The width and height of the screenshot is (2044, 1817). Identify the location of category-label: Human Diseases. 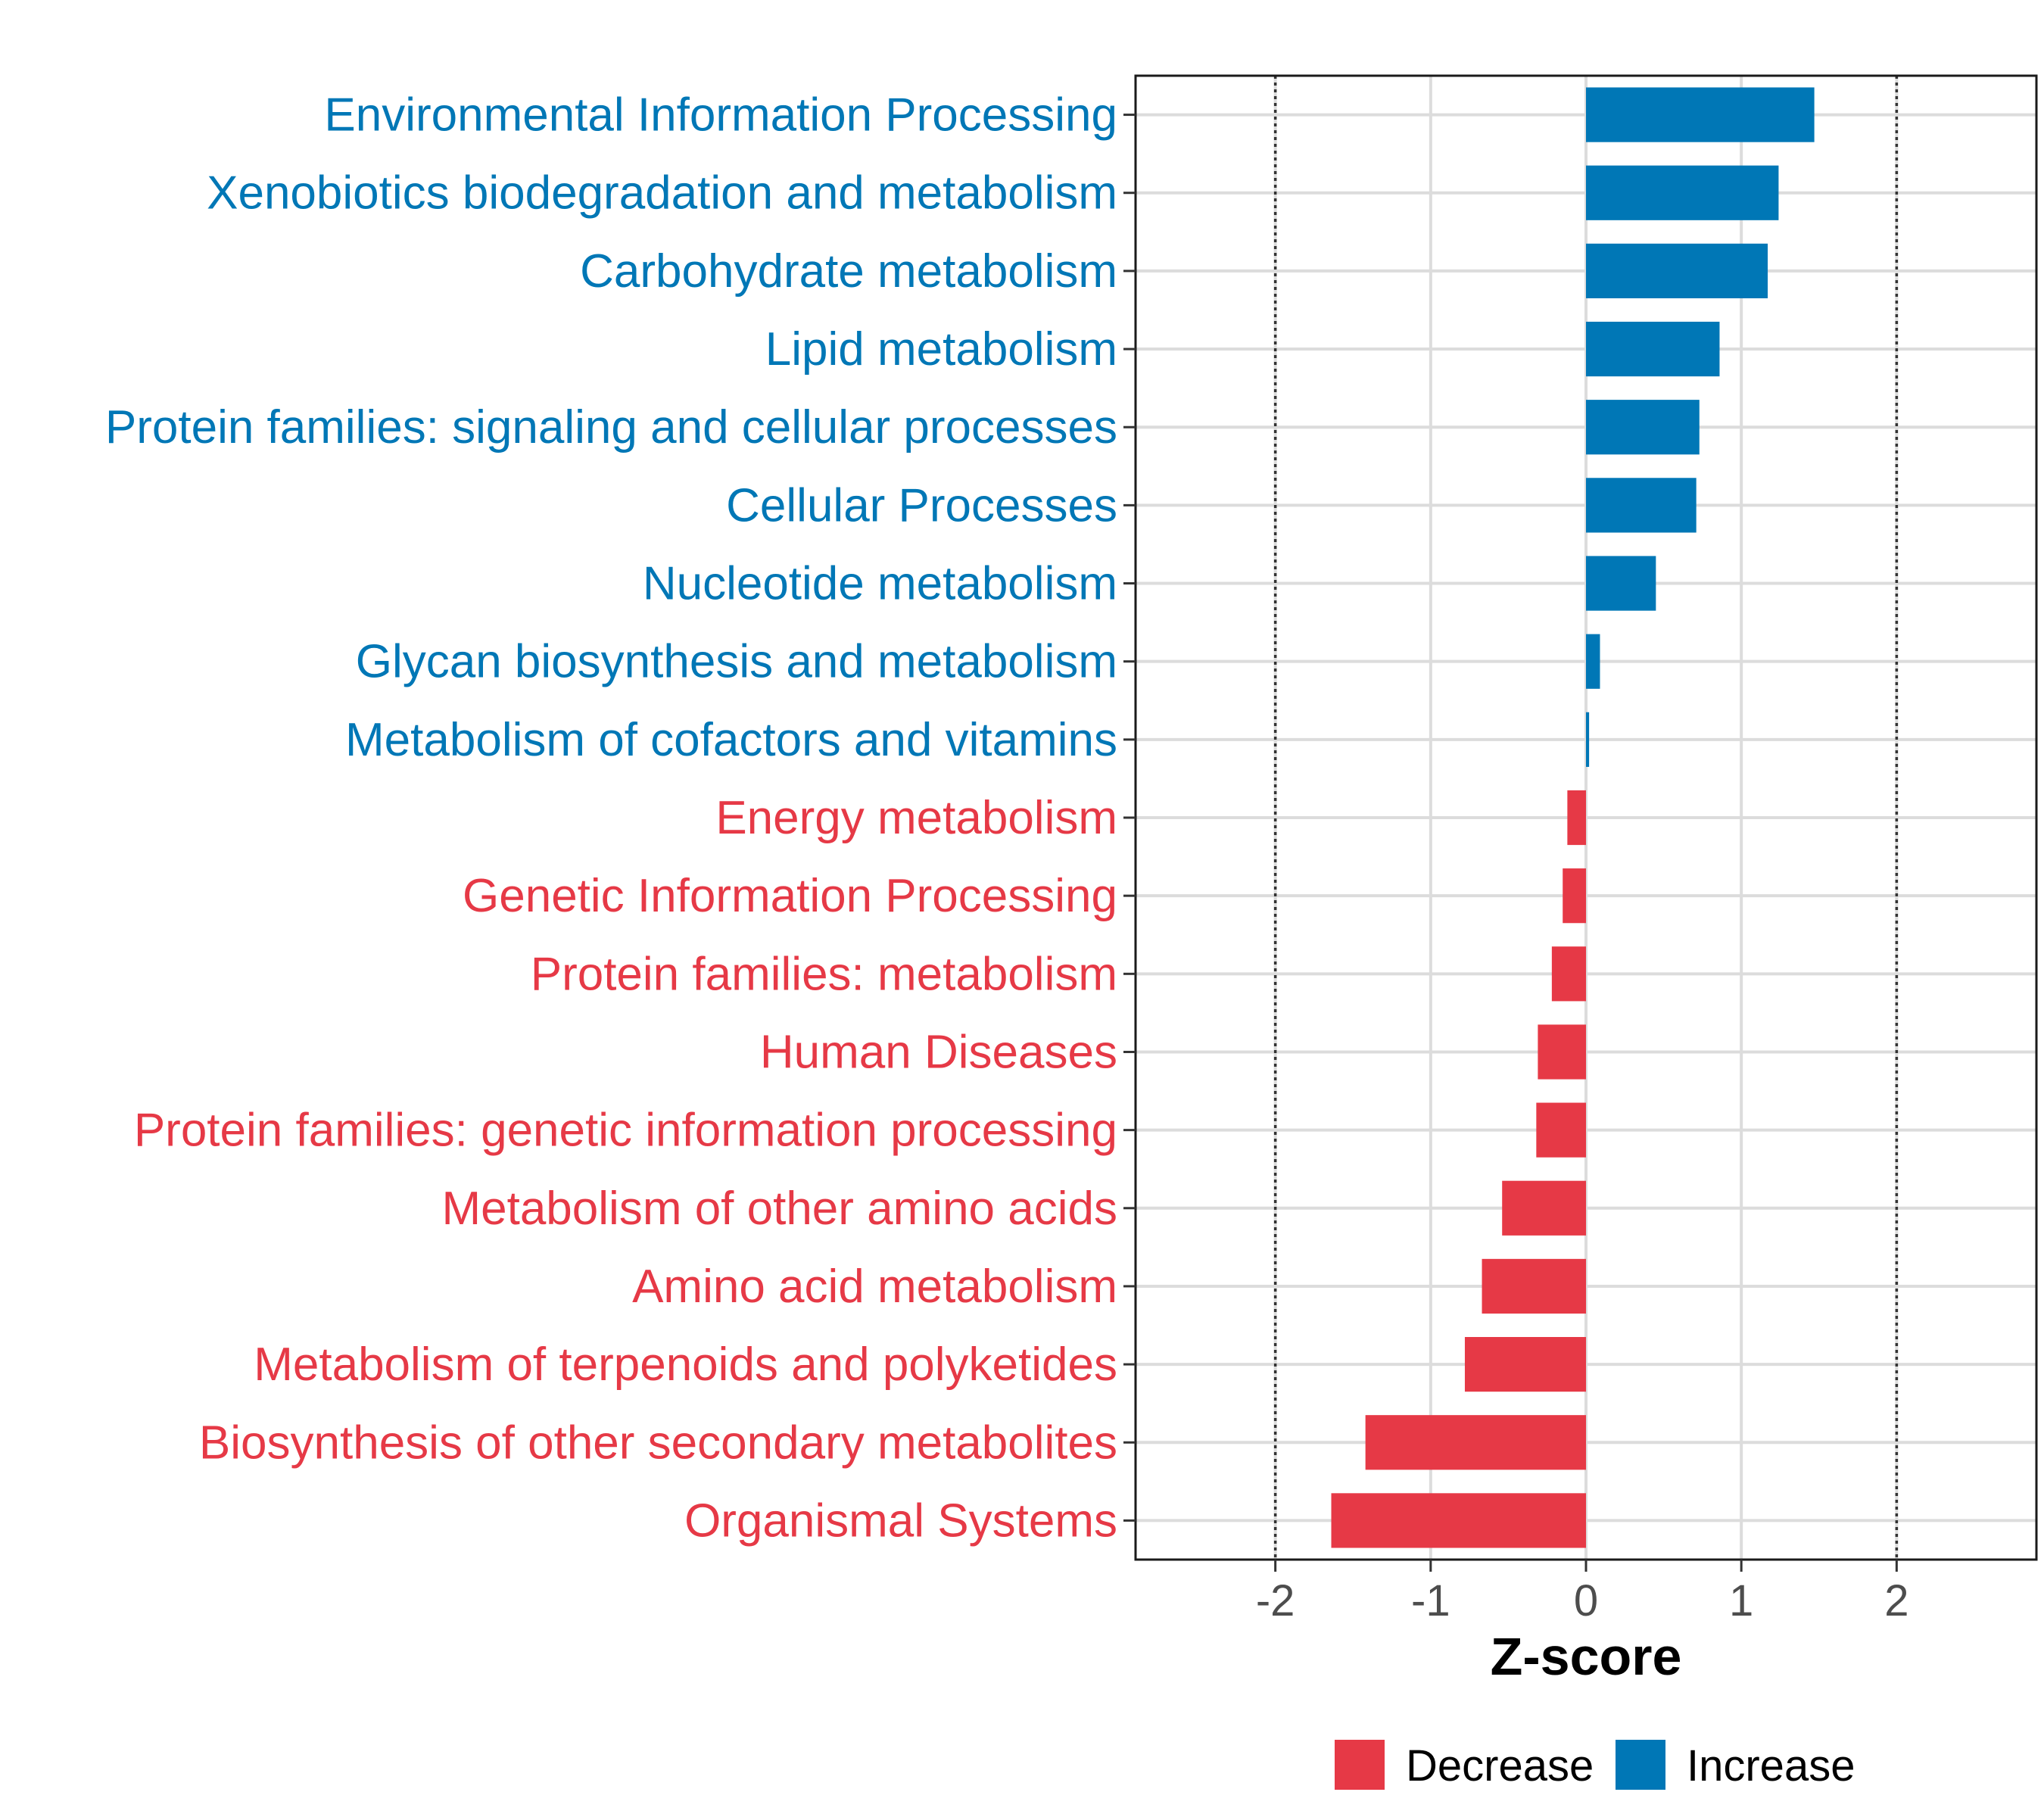
(938, 1052).